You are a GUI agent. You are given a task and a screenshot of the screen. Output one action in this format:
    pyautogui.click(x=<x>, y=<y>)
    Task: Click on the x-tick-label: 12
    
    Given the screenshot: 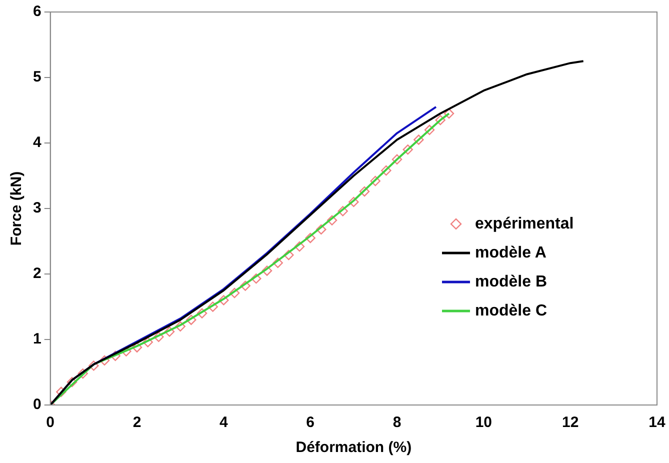 What is the action you would take?
    pyautogui.click(x=570, y=423)
    